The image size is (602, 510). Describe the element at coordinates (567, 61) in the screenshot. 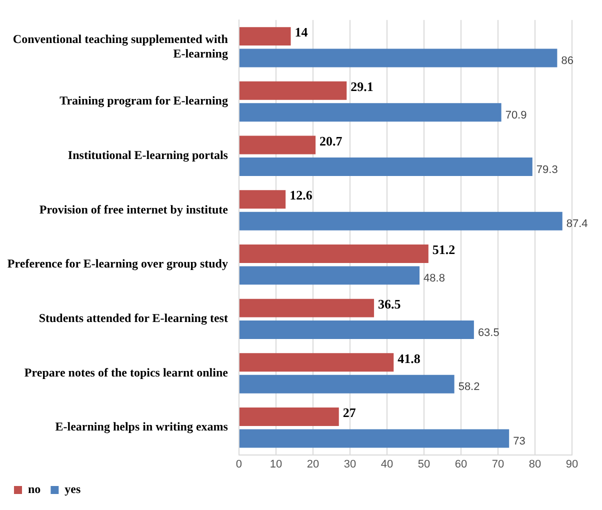

I see `data-label: 86` at that location.